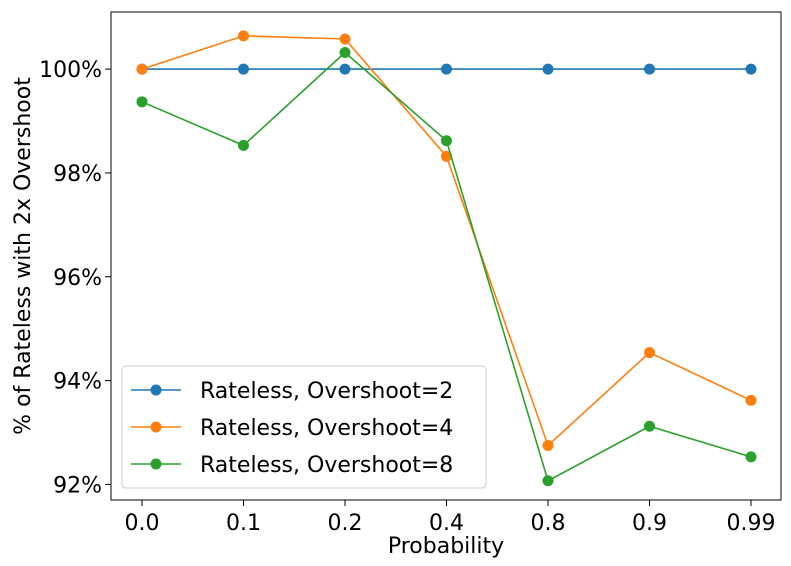 Image resolution: width=791 pixels, height=566 pixels. I want to click on legend-label: Rateless, Overshoot=4, so click(326, 428).